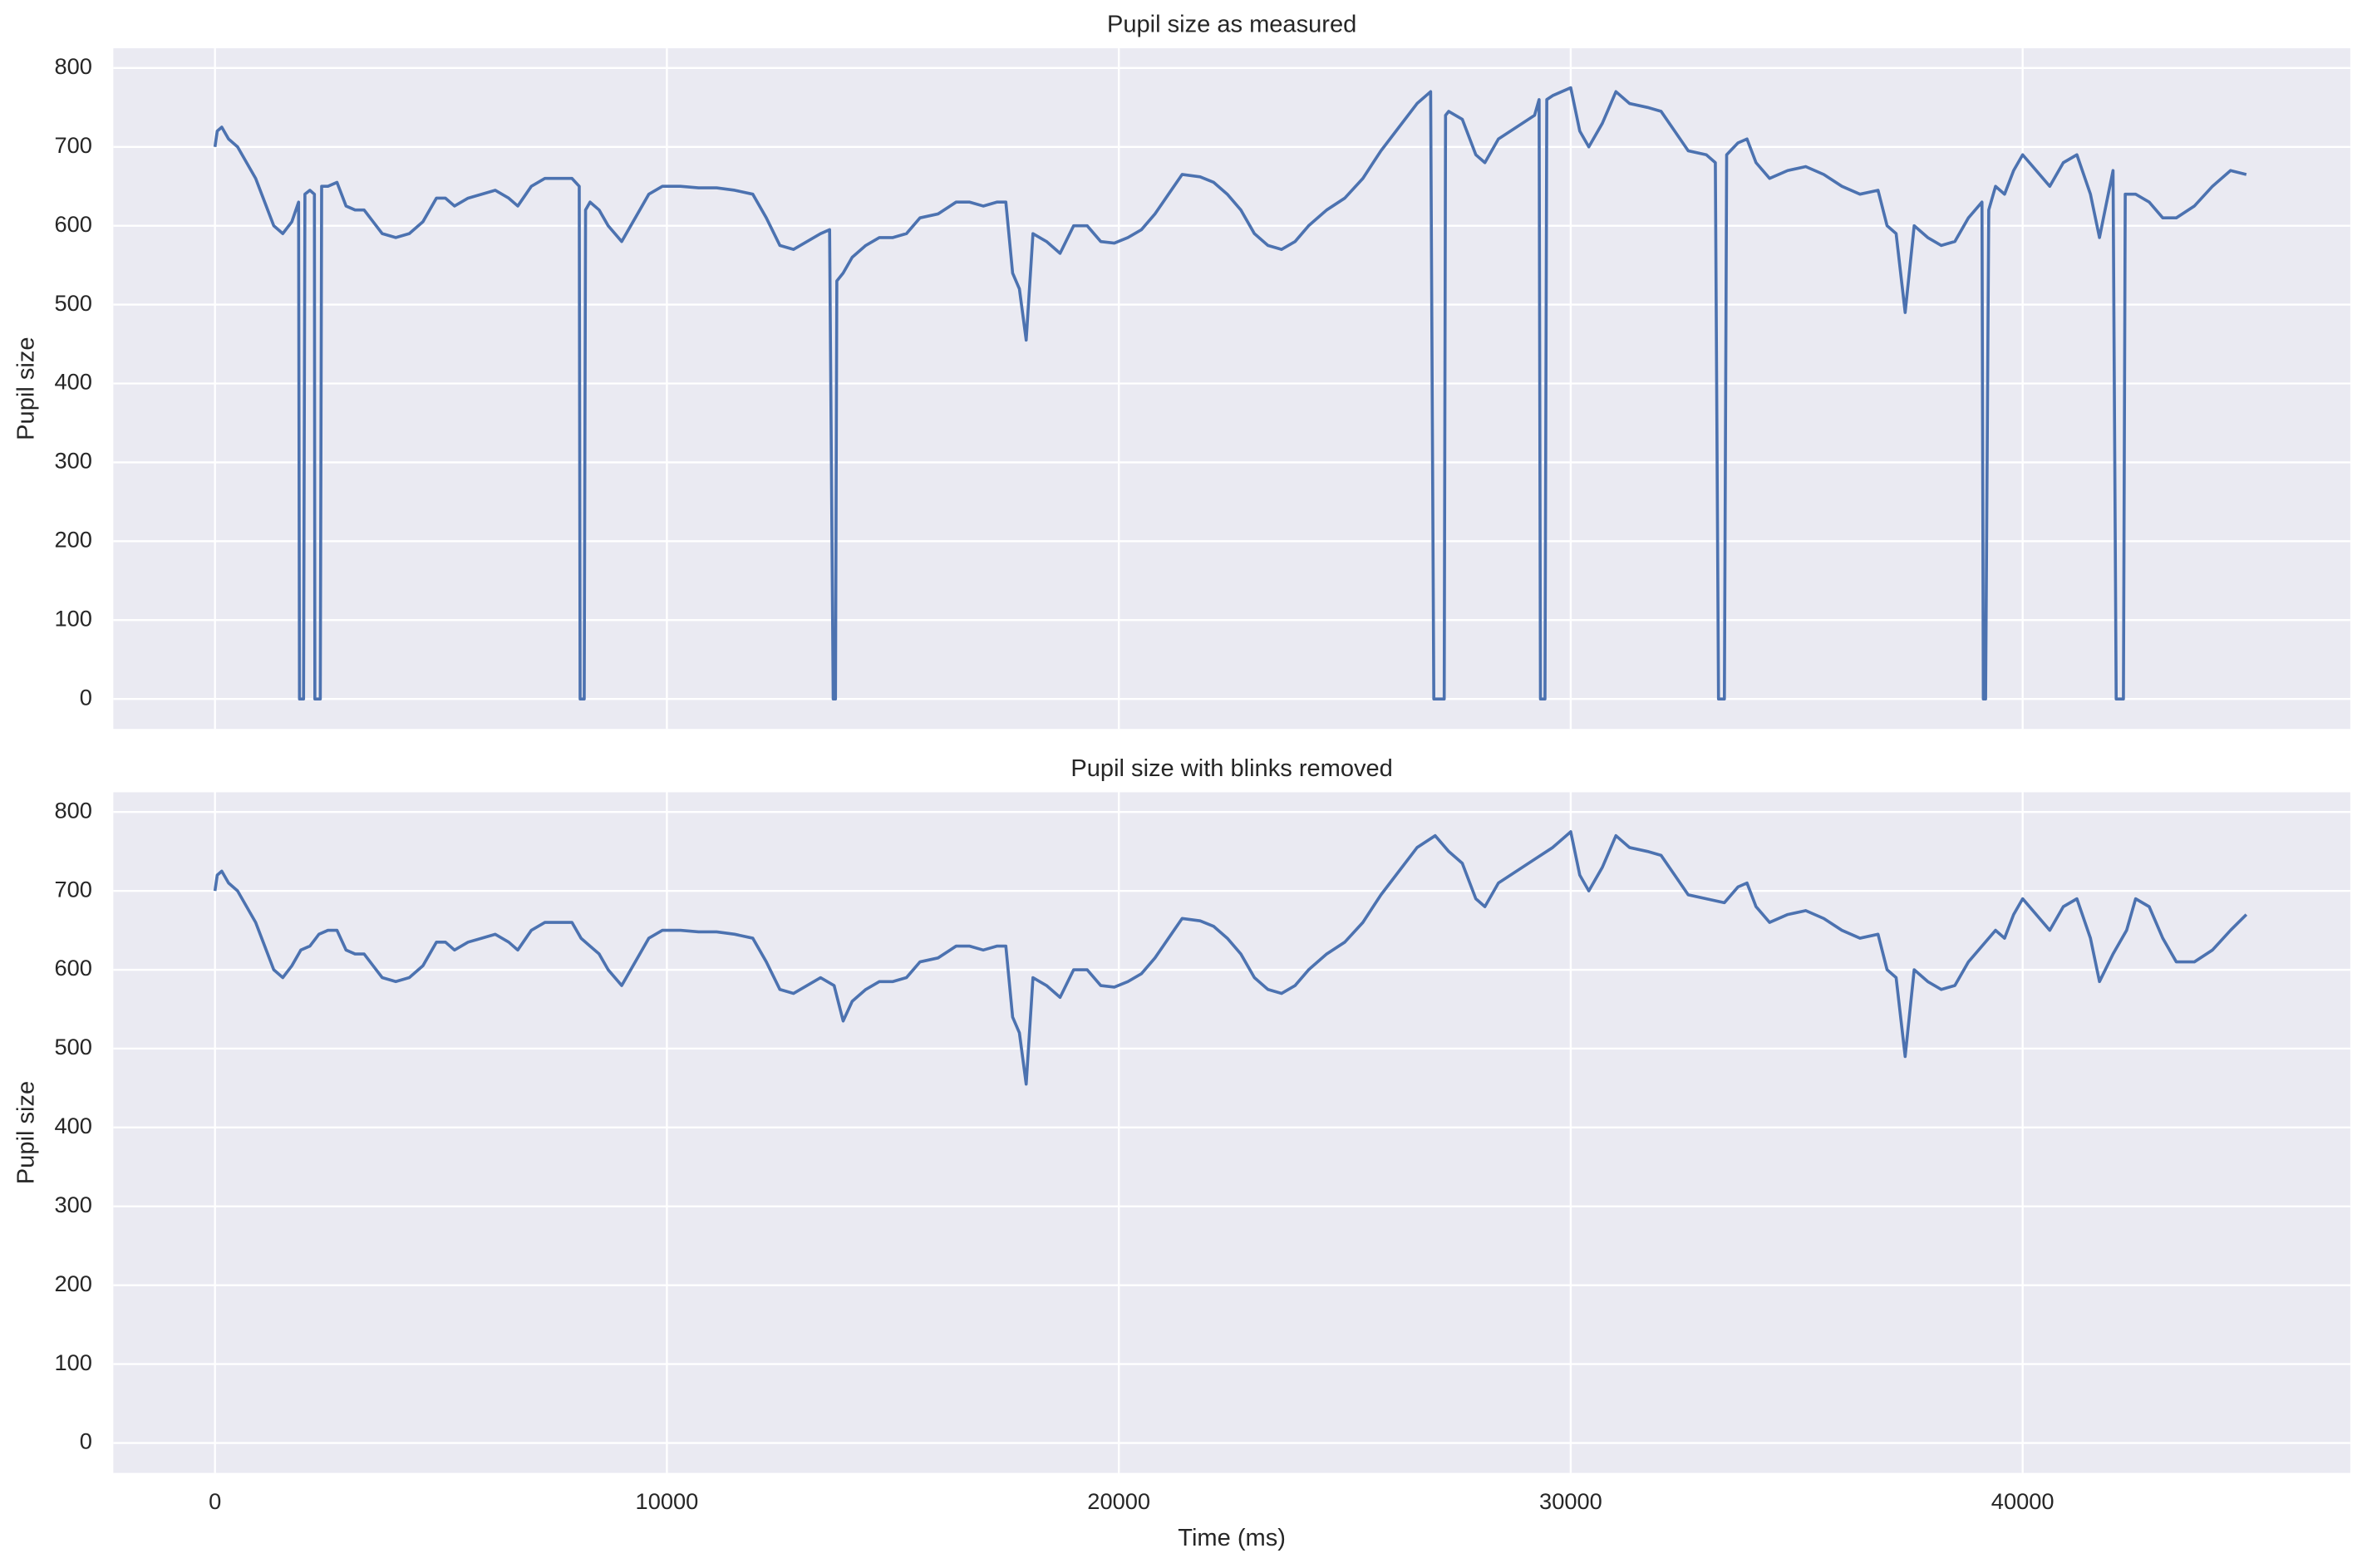 Image resolution: width=2367 pixels, height=1568 pixels. What do you see at coordinates (1232, 25) in the screenshot?
I see `chart-title: Pupil size as measured` at bounding box center [1232, 25].